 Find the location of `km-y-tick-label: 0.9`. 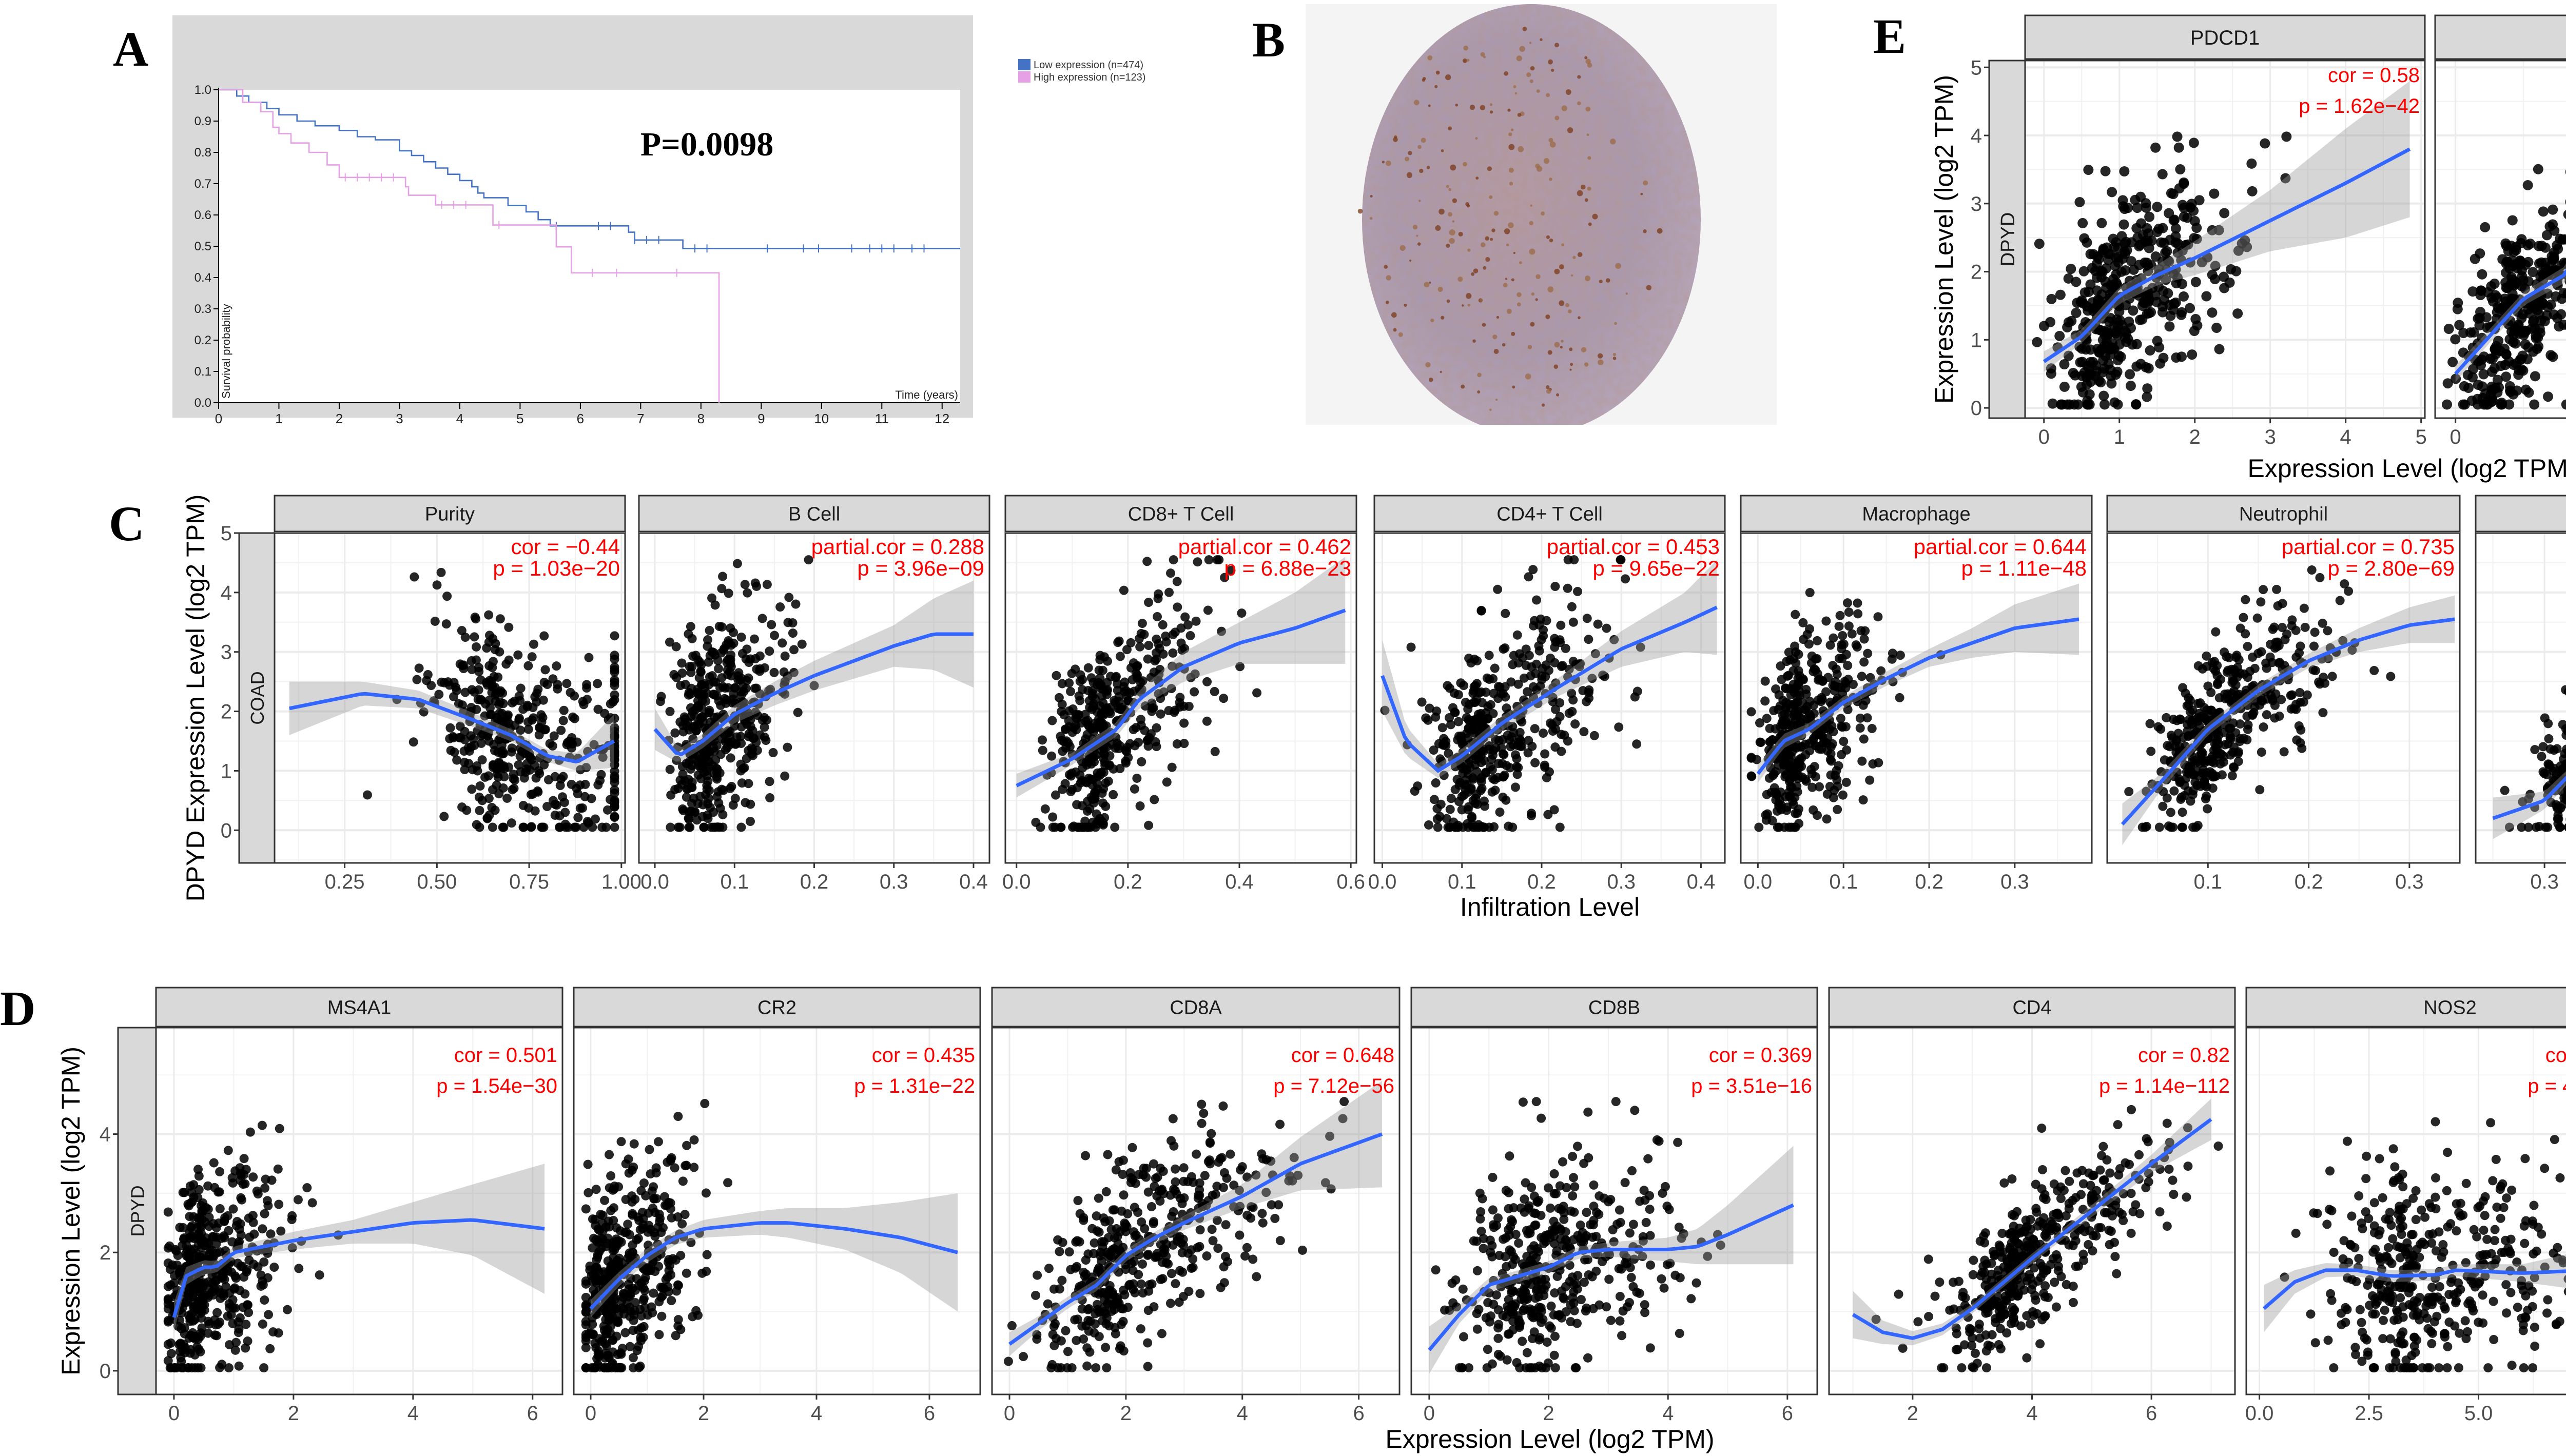

km-y-tick-label: 0.9 is located at coordinates (203, 121).